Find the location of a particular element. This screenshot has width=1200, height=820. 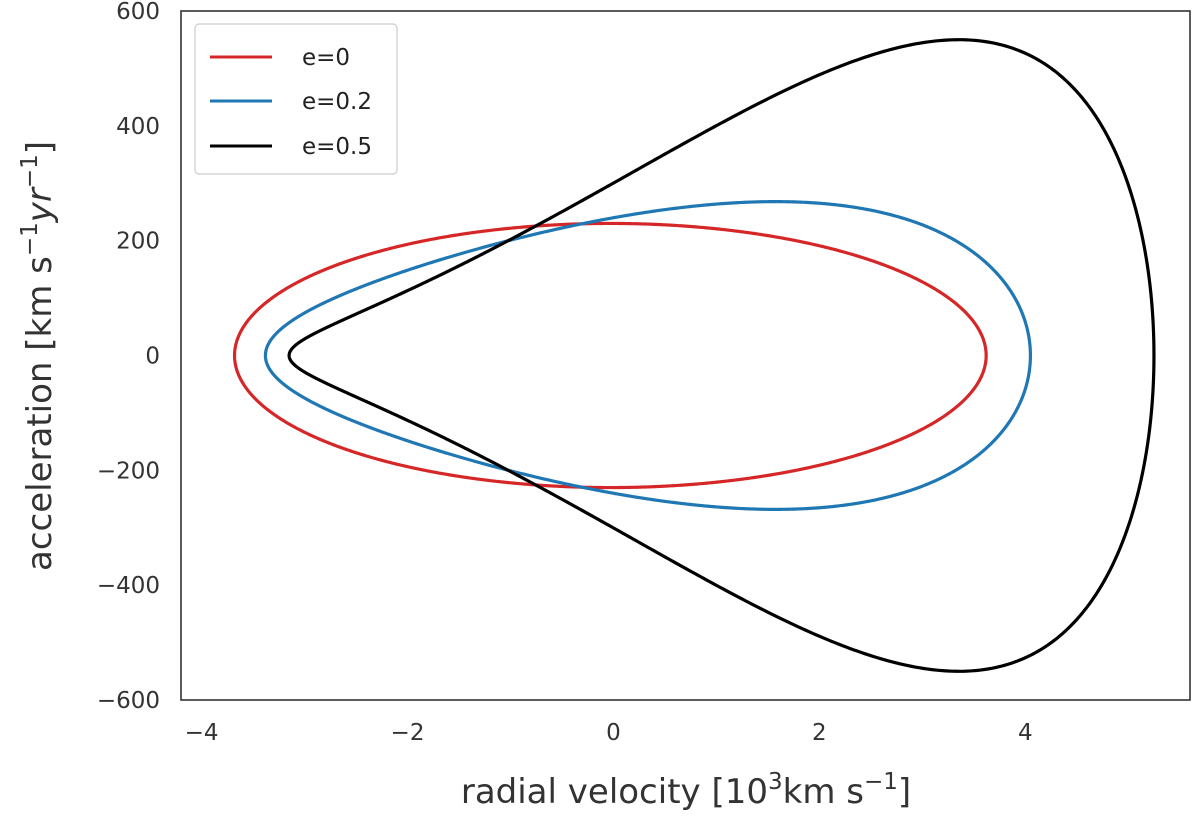

y-tick-label: 400 is located at coordinates (138, 127).